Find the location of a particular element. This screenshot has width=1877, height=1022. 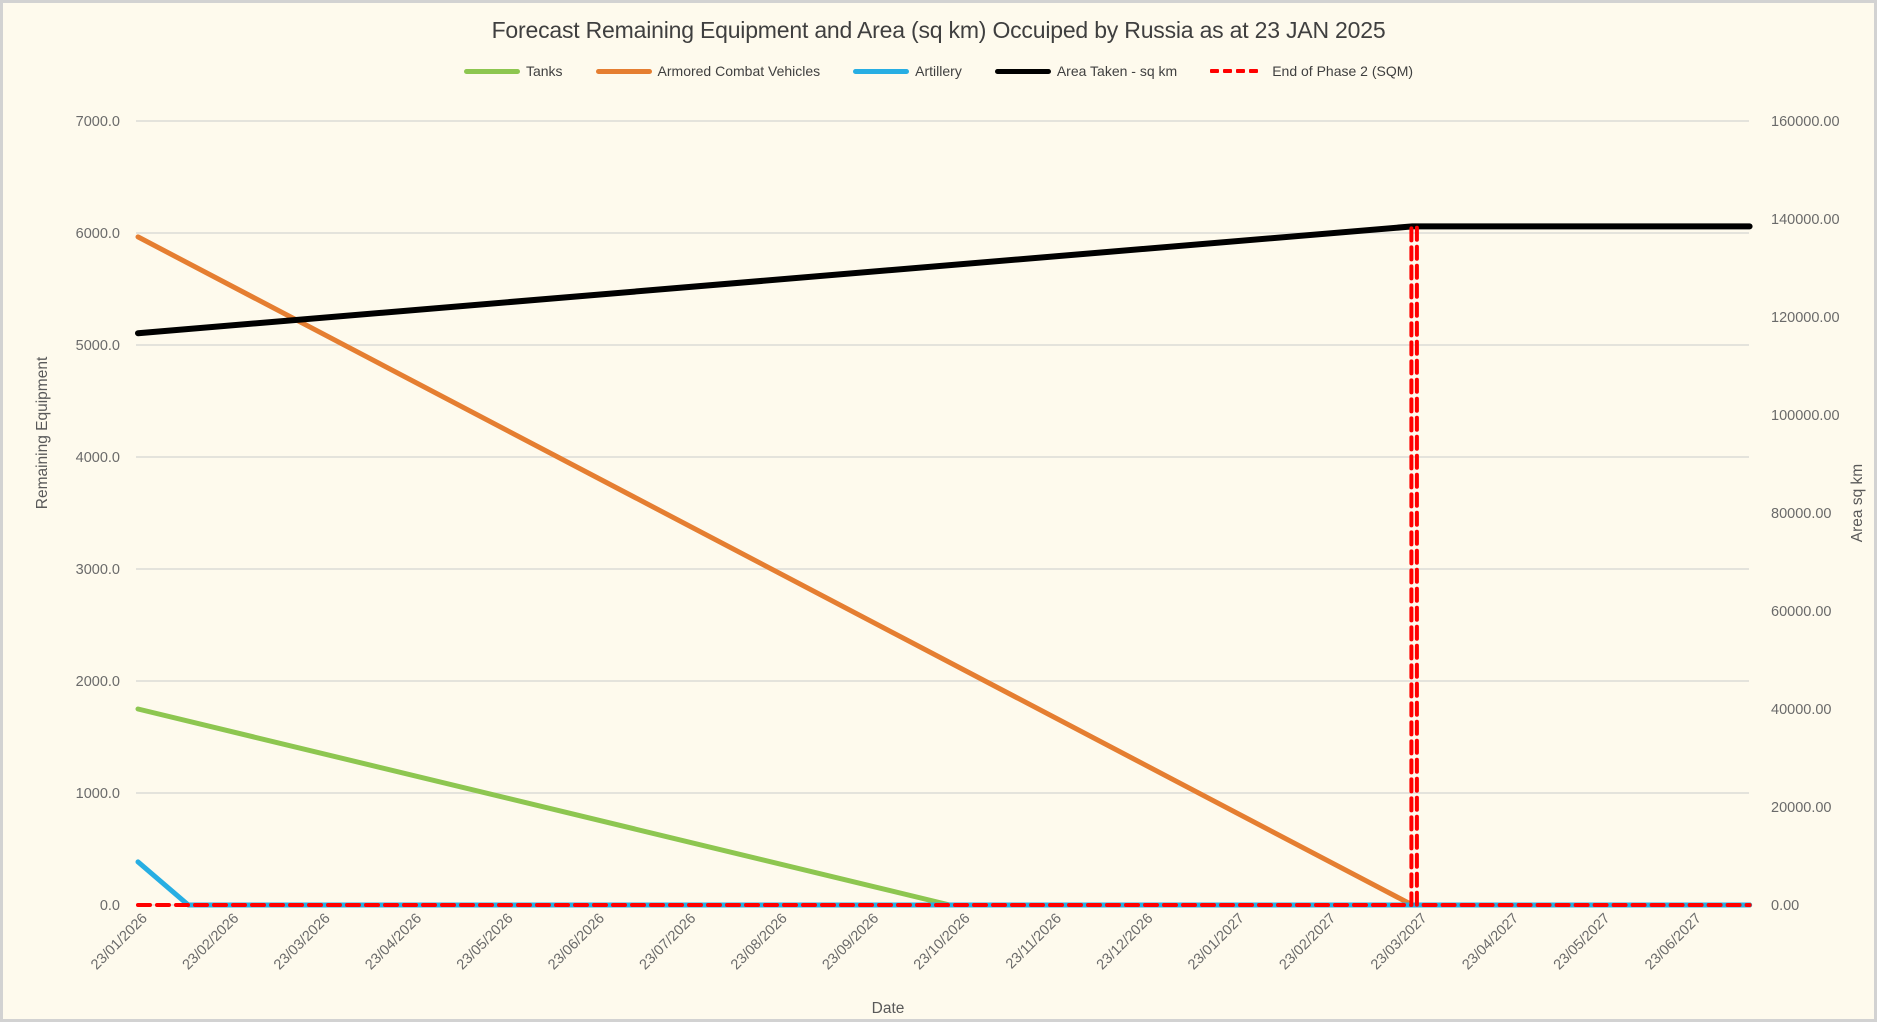

legend-item-tanks: Tanks is located at coordinates (513, 71).